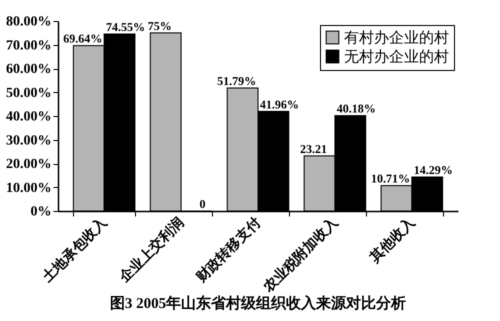  What do you see at coordinates (29, 164) in the screenshot?
I see `y-tick-label: 20.00%` at bounding box center [29, 164].